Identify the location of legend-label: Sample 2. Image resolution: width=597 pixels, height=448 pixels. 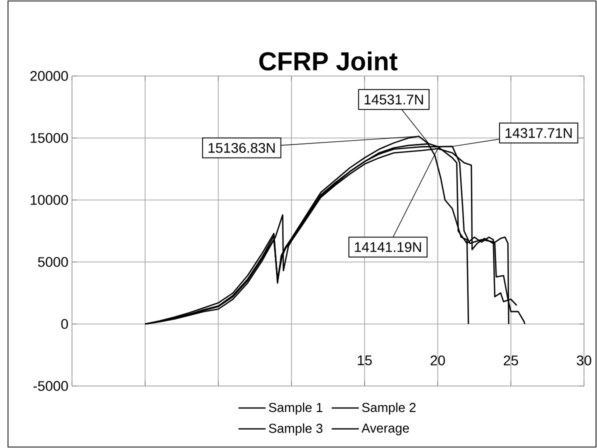
(389, 408).